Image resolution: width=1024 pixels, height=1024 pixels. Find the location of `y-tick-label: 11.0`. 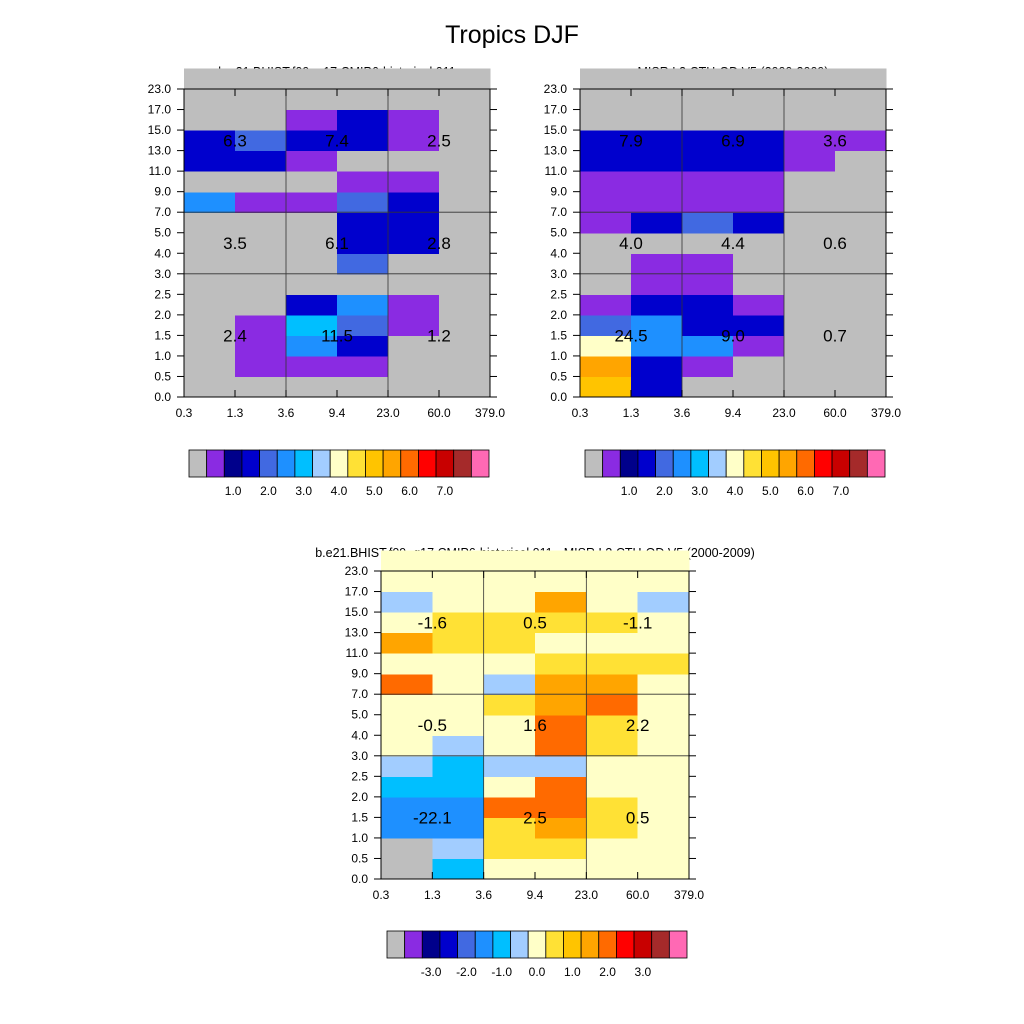

y-tick-label: 11.0 is located at coordinates (160, 171).